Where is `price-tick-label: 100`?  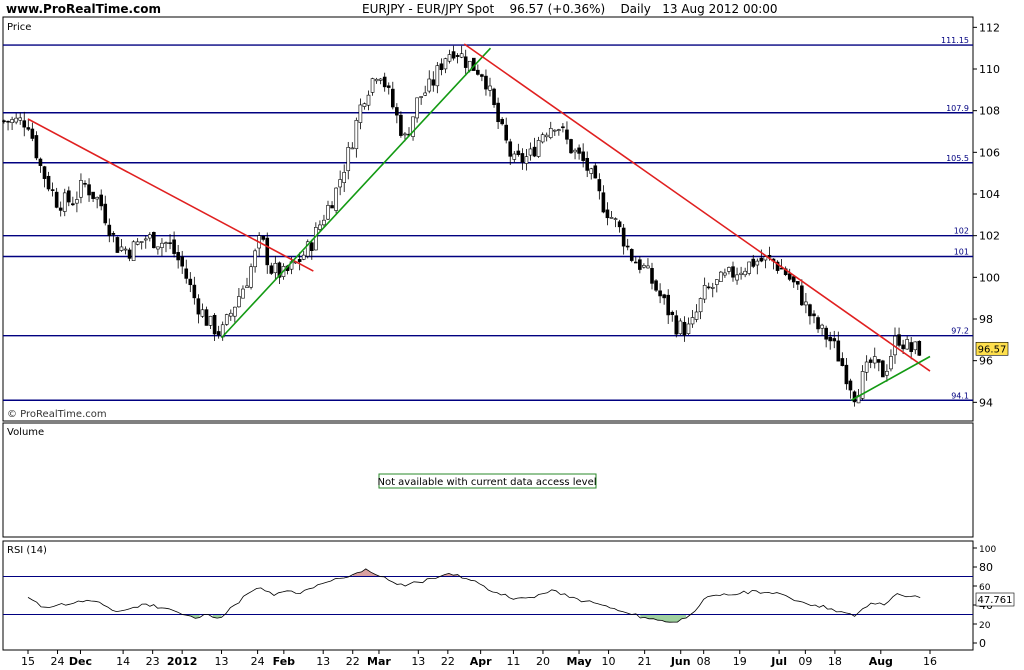
price-tick-label: 100 is located at coordinates (989, 277).